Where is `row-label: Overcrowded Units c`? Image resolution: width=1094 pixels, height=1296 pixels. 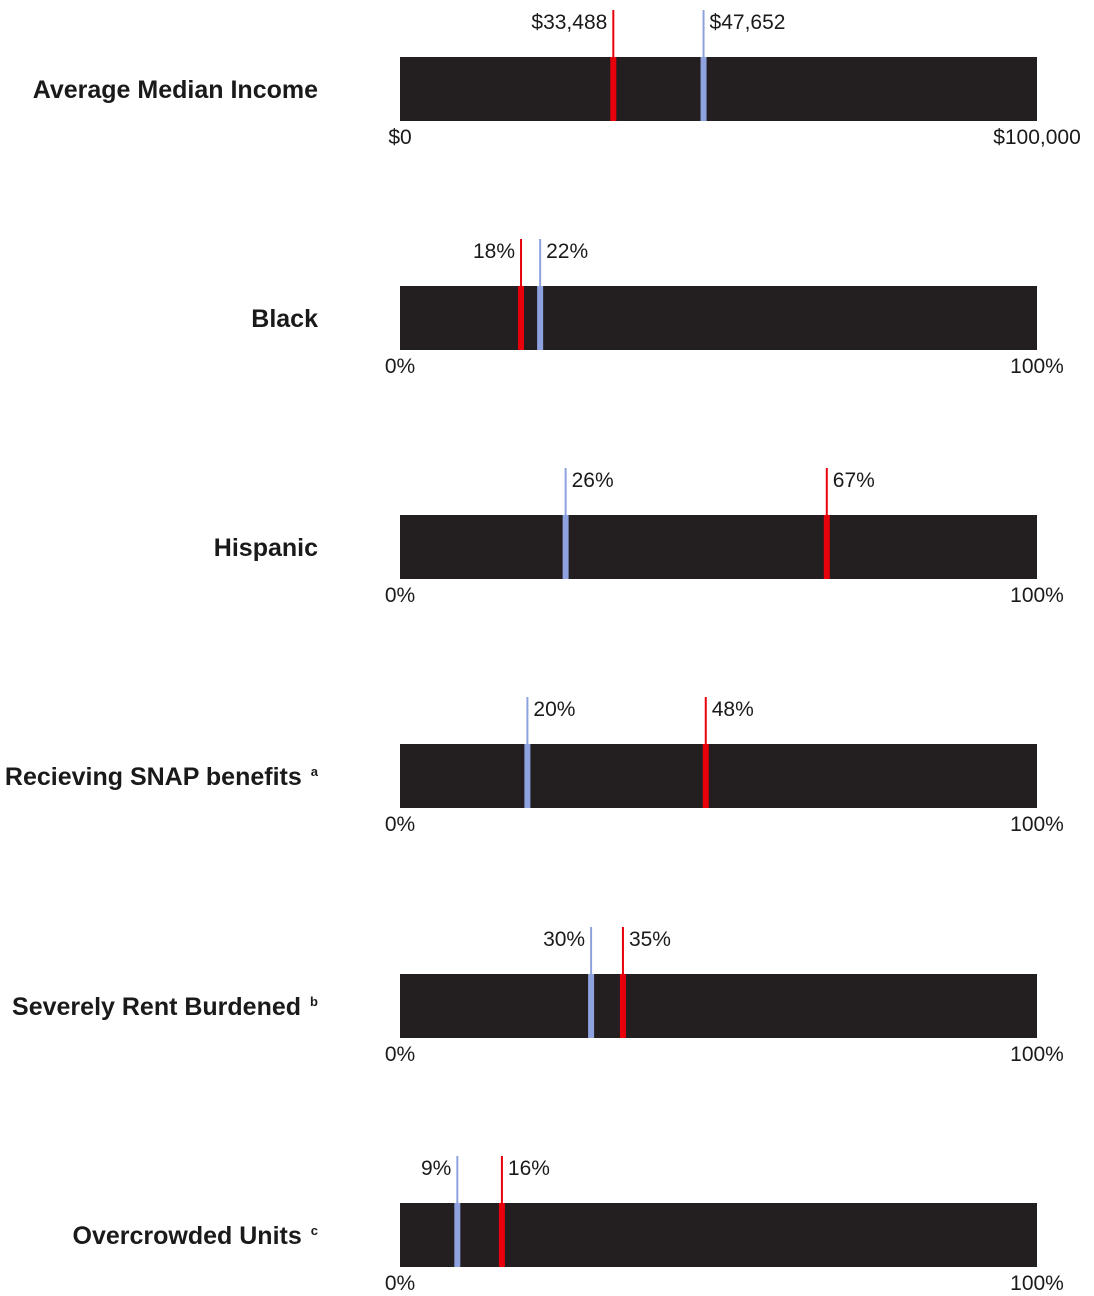 row-label: Overcrowded Units c is located at coordinates (195, 1236).